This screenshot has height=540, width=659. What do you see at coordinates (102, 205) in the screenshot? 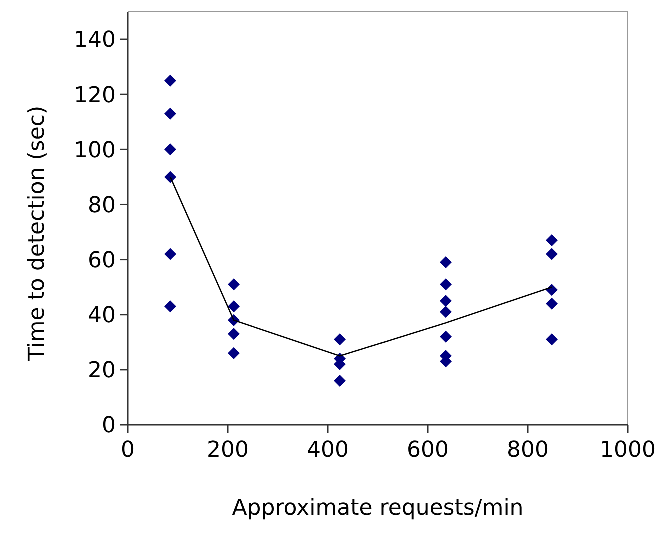
I see `y-tick-label: 80` at bounding box center [102, 205].